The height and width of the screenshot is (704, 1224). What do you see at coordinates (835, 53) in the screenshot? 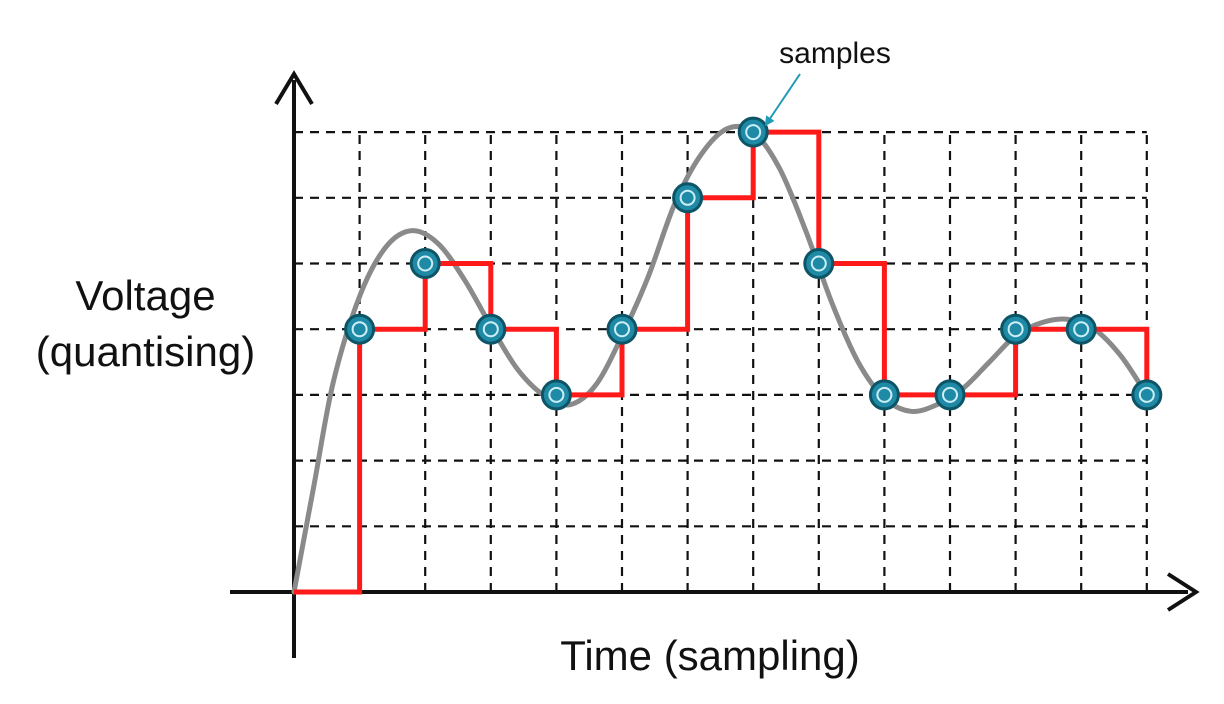
I see `samples-annotation-label: samples` at bounding box center [835, 53].